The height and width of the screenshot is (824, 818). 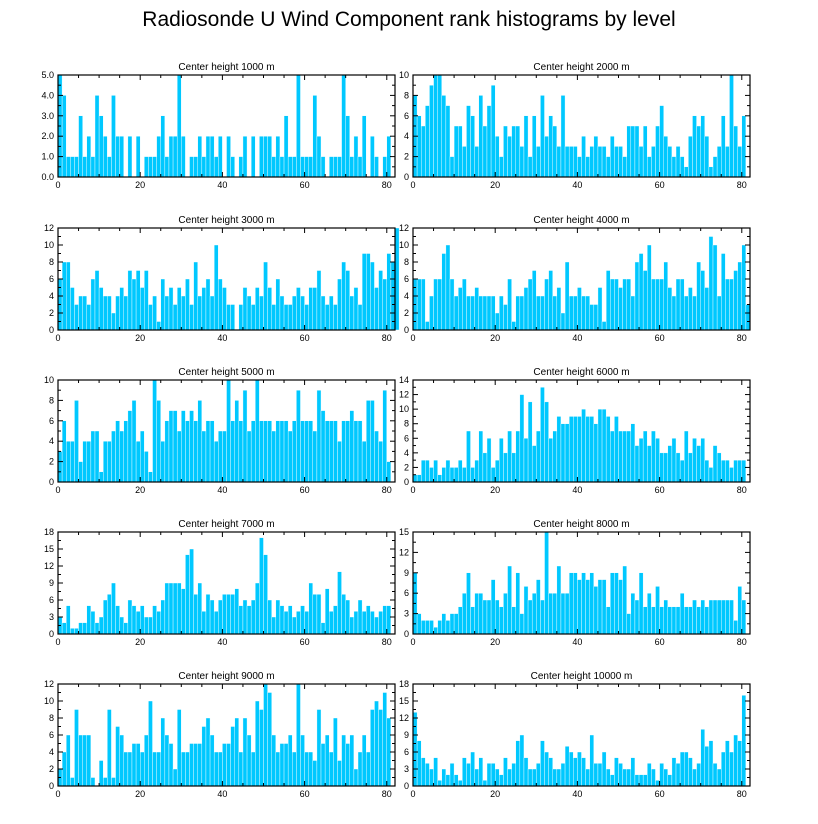 What do you see at coordinates (51, 313) in the screenshot?
I see `y-tick-label: 2` at bounding box center [51, 313].